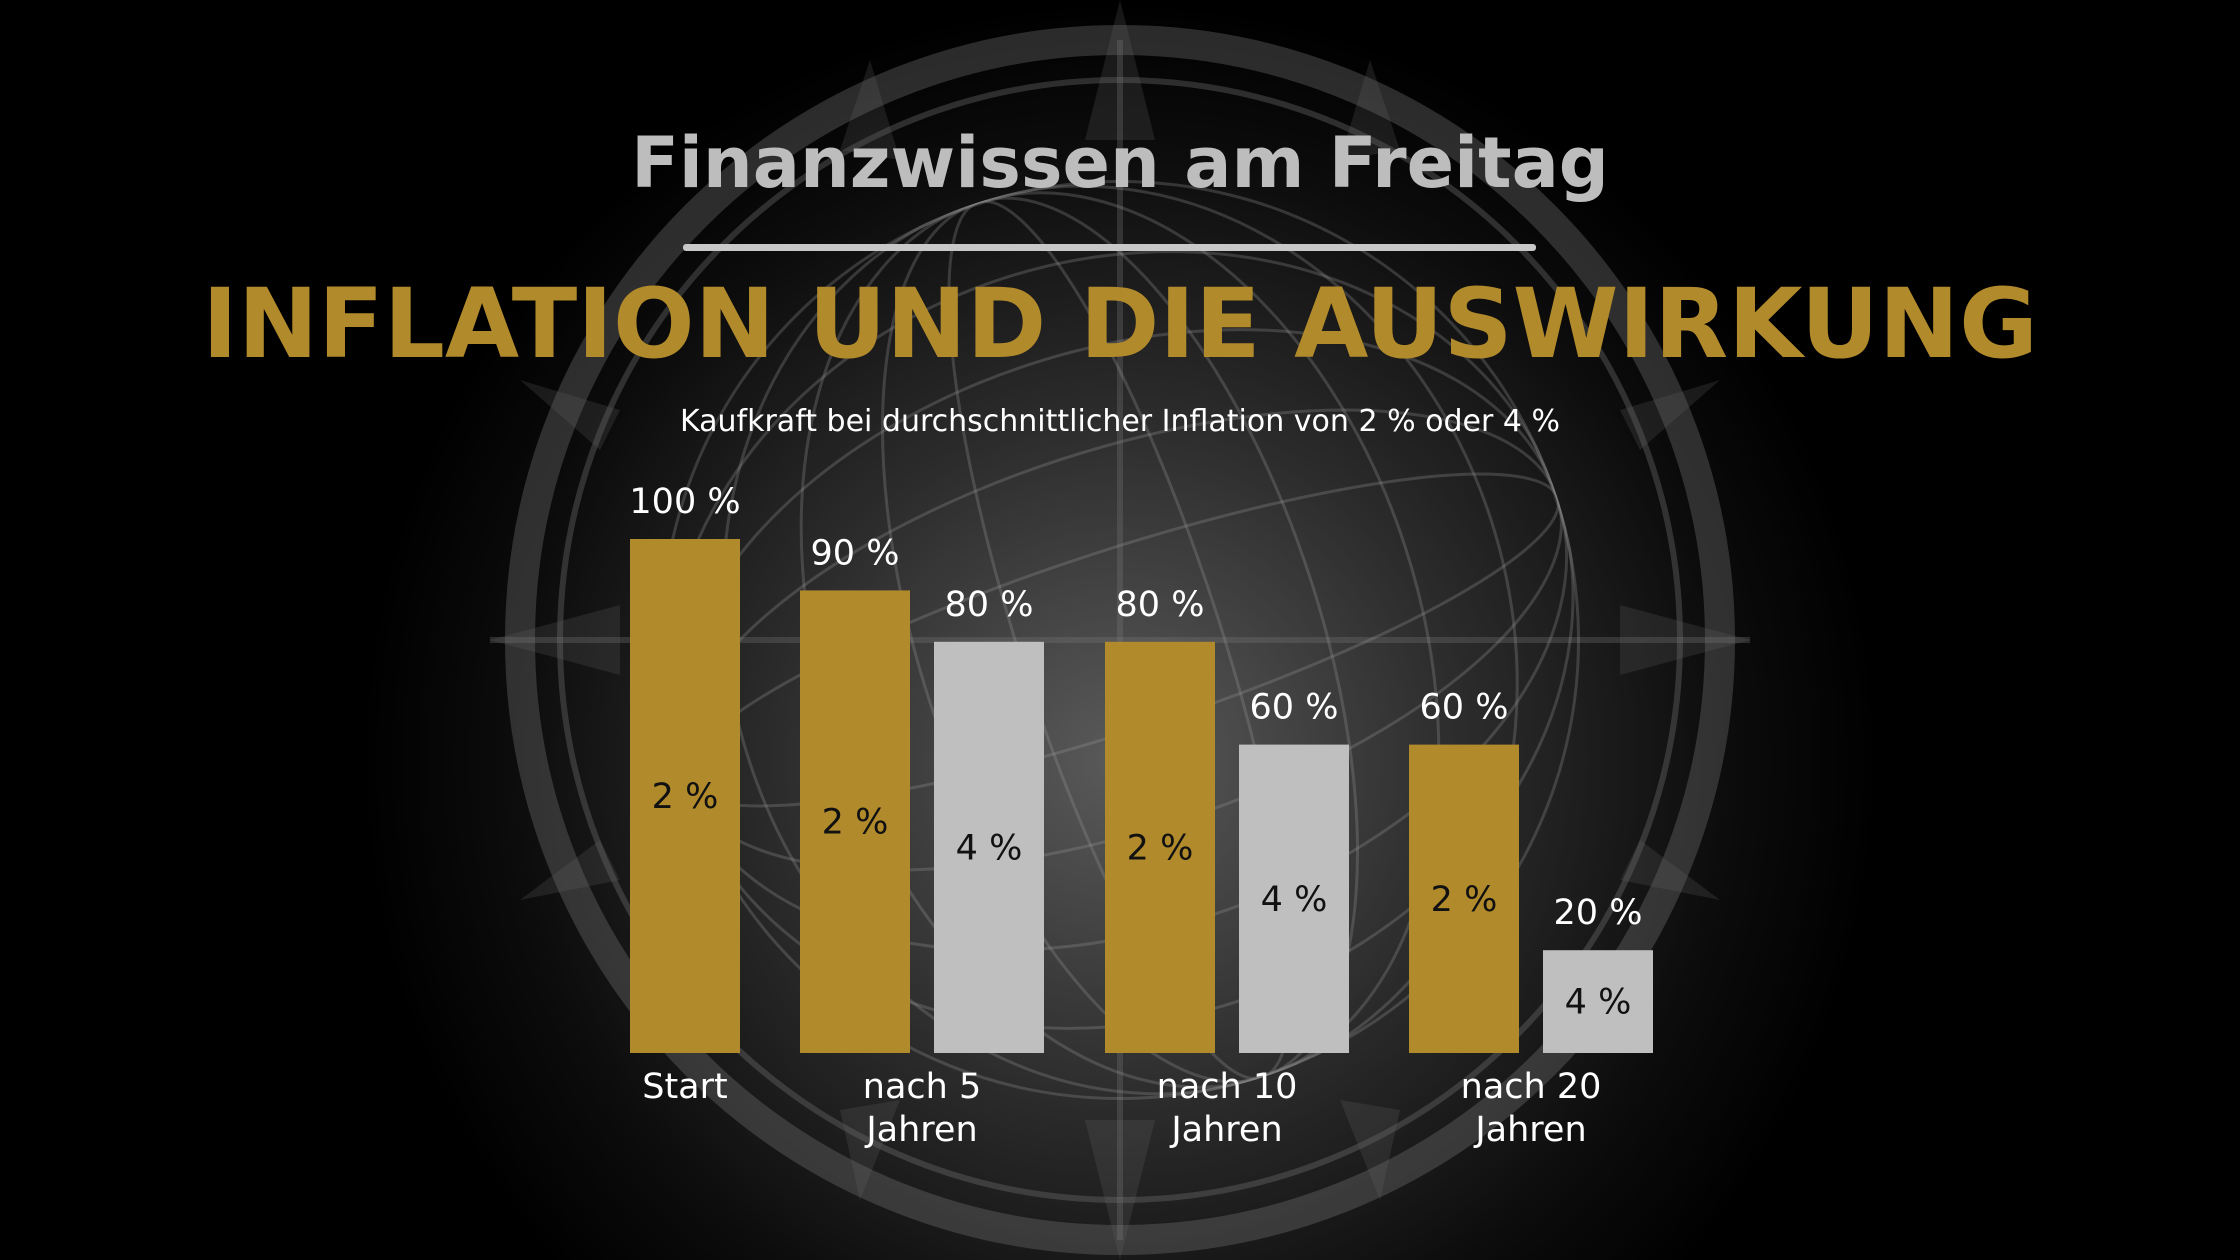 The height and width of the screenshot is (1260, 2240). Describe the element at coordinates (1227, 1087) in the screenshot. I see `category-label: nach 10` at that location.